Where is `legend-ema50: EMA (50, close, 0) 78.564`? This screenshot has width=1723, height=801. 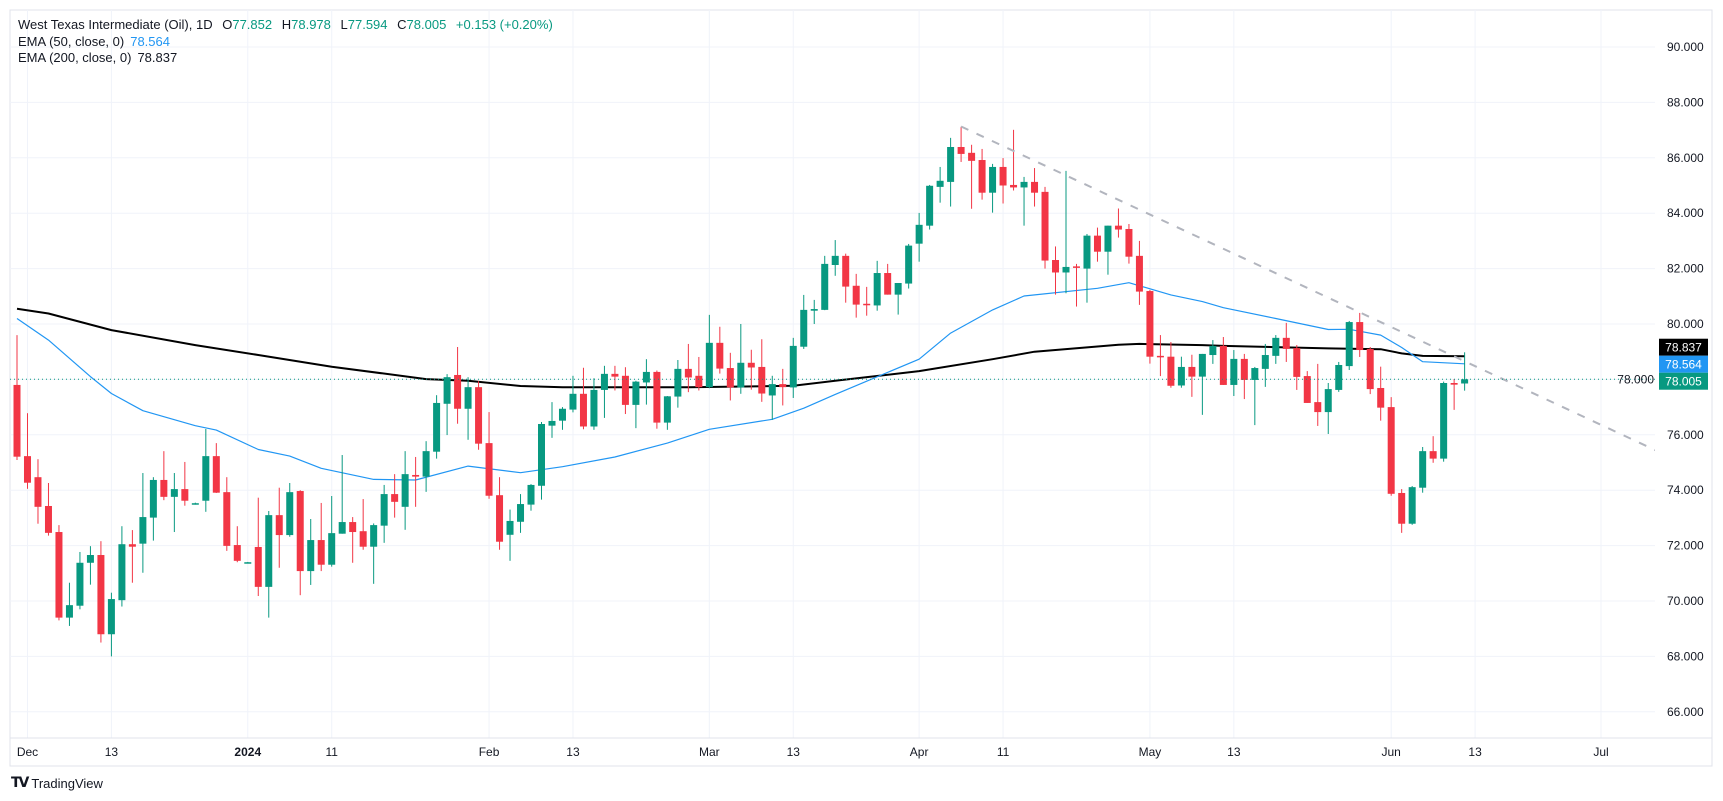
legend-ema50: EMA (50, close, 0) 78.564 is located at coordinates (94, 42).